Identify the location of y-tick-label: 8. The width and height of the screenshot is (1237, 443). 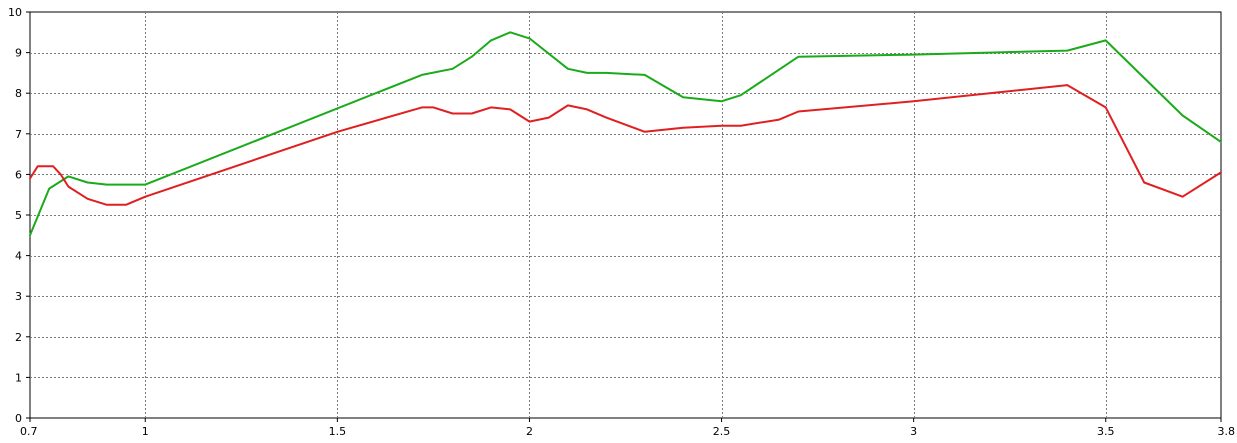
(18, 93).